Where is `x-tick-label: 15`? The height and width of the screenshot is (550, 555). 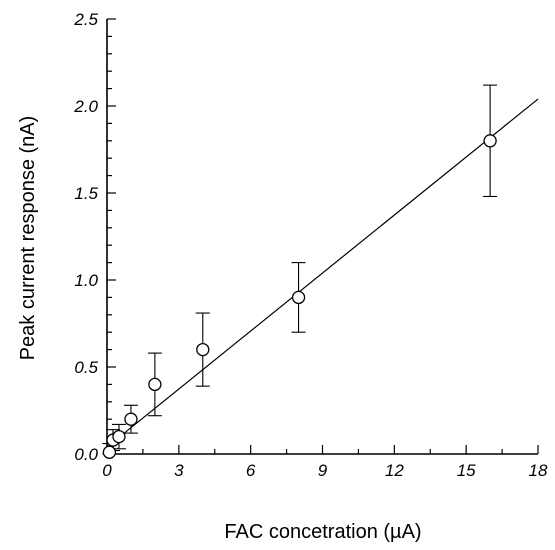
x-tick-label: 15 is located at coordinates (466, 470).